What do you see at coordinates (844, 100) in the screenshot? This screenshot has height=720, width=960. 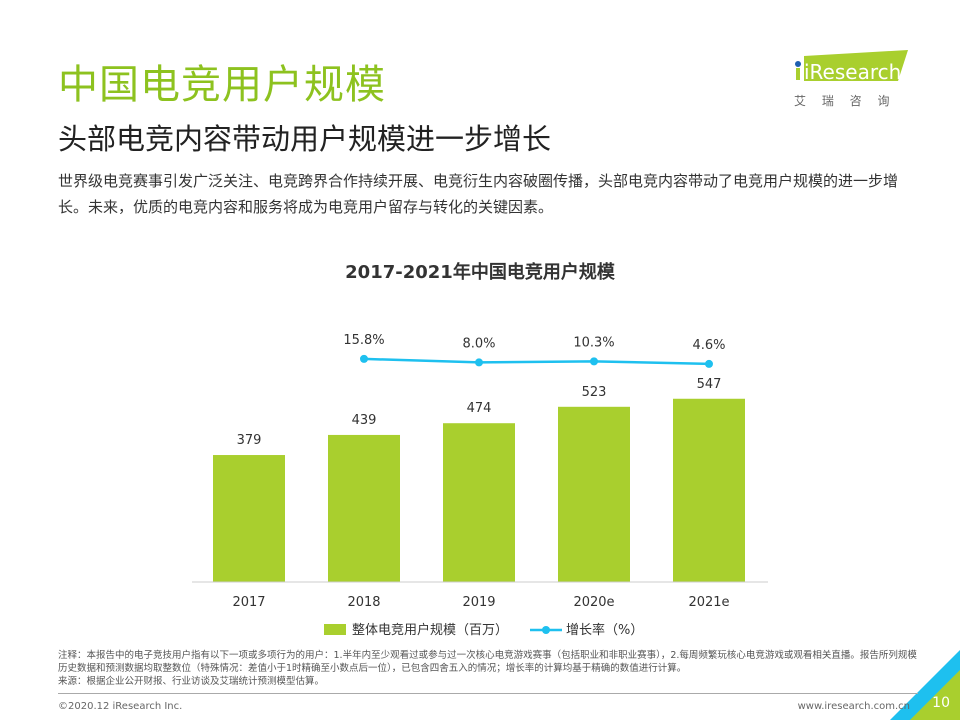 I see `logo-chinese: 艾 瑞 咨 询` at bounding box center [844, 100].